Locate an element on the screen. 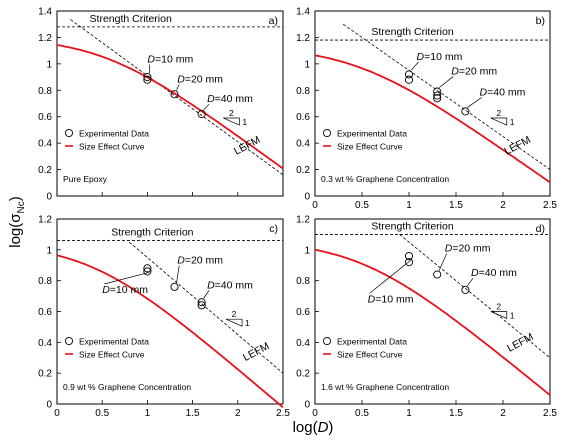 The height and width of the screenshot is (443, 571). y-axis-label: log(σNc) is located at coordinates (17, 222).